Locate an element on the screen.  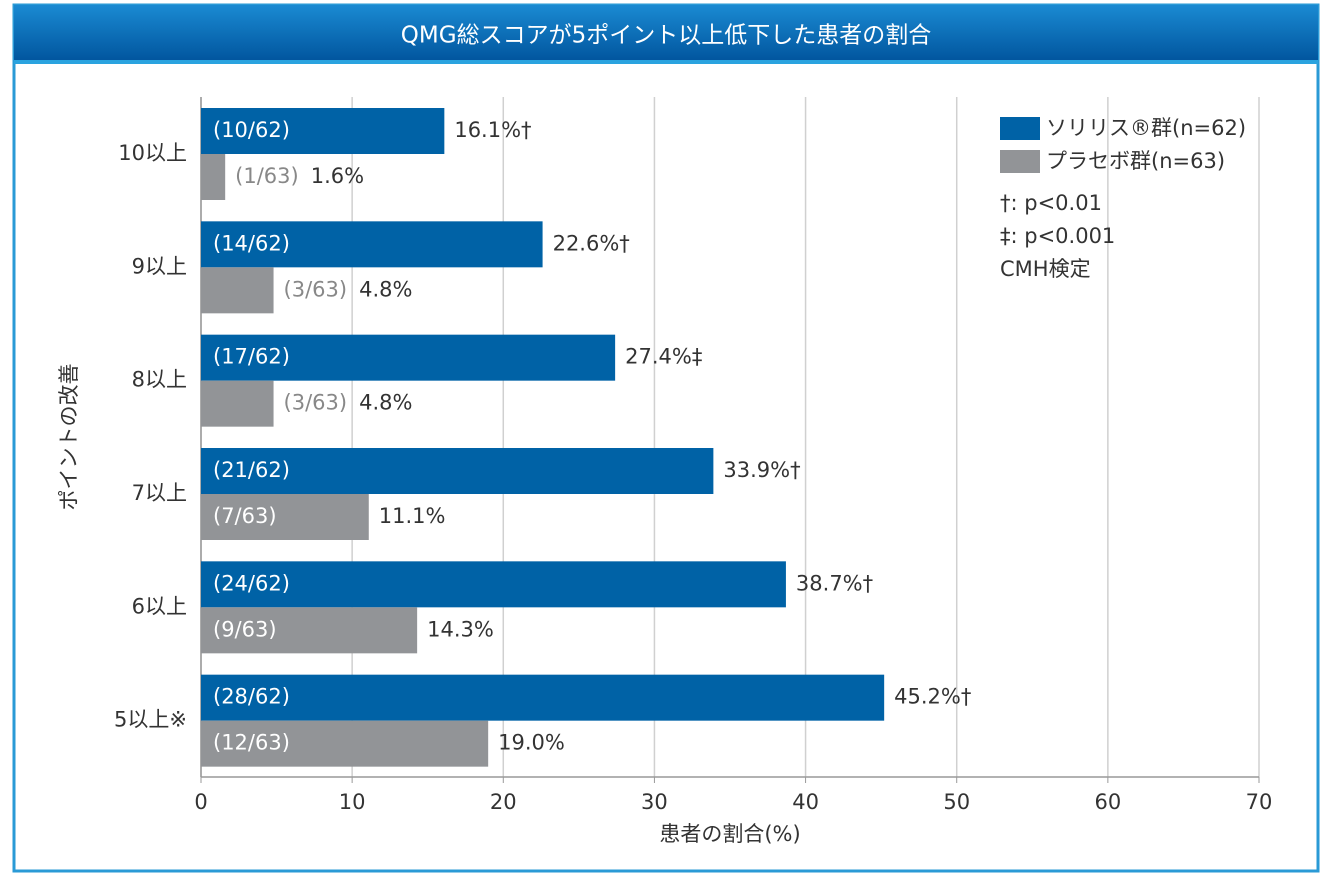
y-tick-label: 10以上 is located at coordinates (152, 153).